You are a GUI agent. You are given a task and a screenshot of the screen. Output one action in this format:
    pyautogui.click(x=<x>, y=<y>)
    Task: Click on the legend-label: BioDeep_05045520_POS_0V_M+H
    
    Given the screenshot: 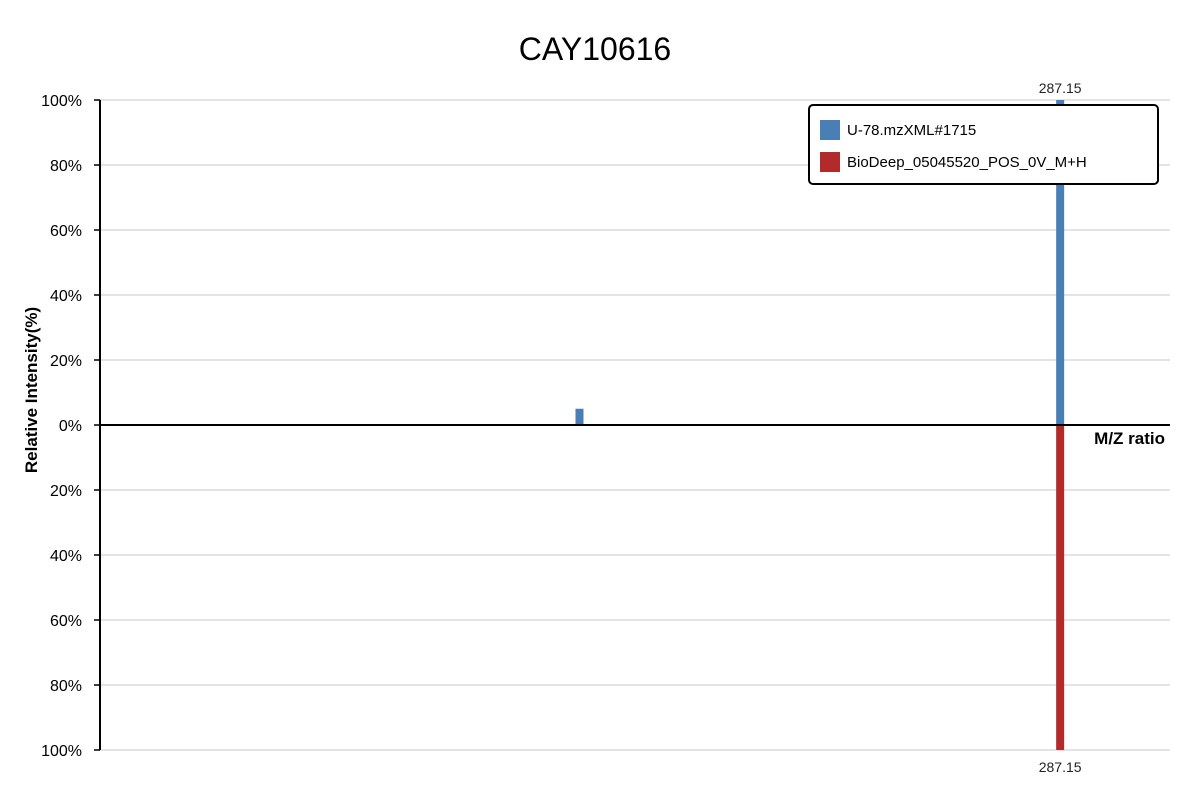 What is the action you would take?
    pyautogui.click(x=967, y=162)
    